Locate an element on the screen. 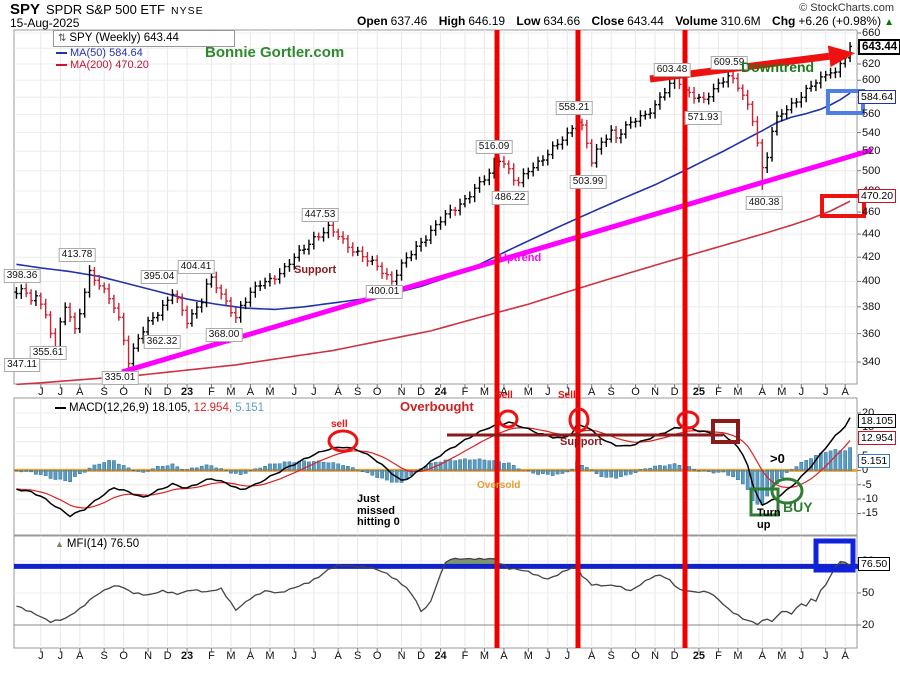 This screenshot has height=673, width=900. just-missed-label: Just missed hitting 0 is located at coordinates (378, 511).